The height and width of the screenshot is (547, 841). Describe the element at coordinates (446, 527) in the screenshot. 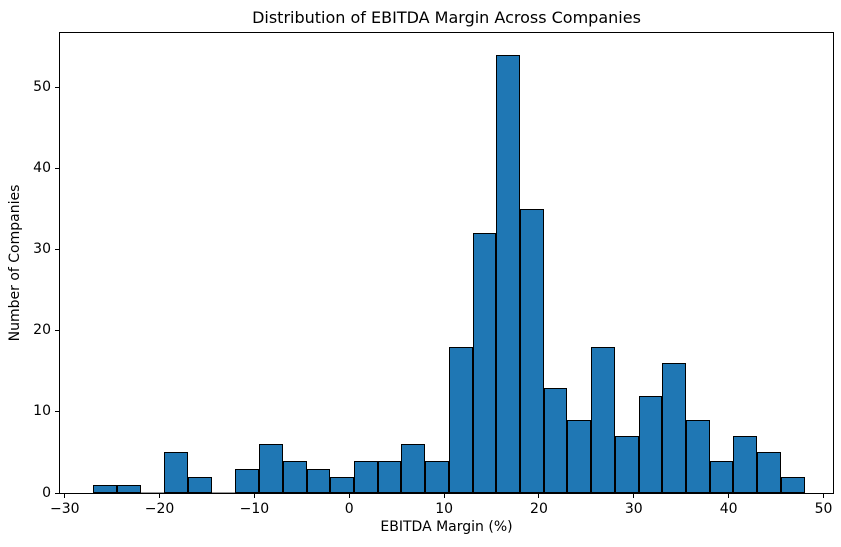

I see `x-axis-label: EBITDA Margin (%)` at that location.